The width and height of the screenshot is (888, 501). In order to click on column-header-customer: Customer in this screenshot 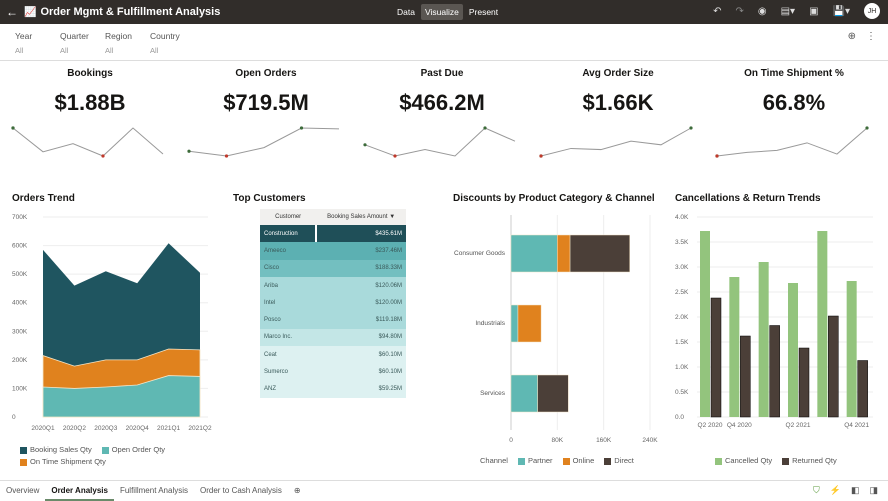, I will do `click(288, 217)`.